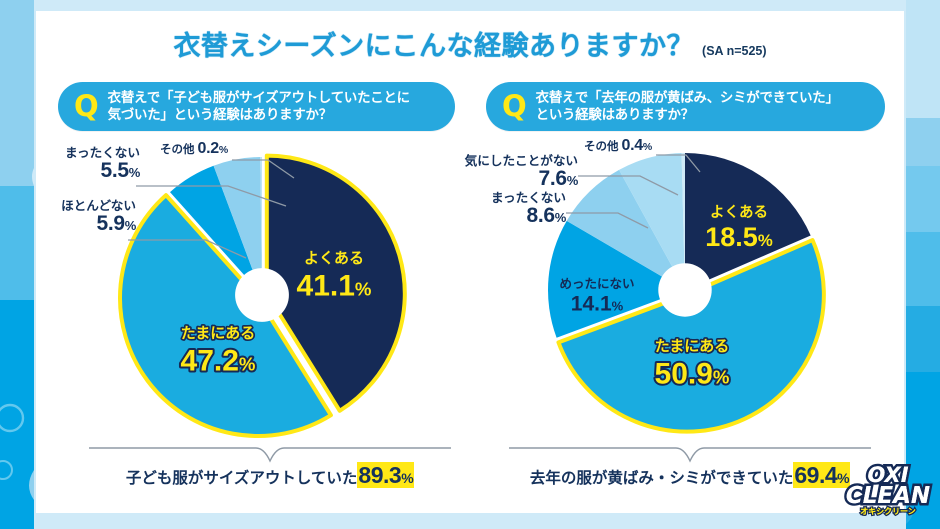 The height and width of the screenshot is (529, 940). Describe the element at coordinates (194, 148) in the screenshot. I see `callout-sonota: その他 0.2%` at that location.